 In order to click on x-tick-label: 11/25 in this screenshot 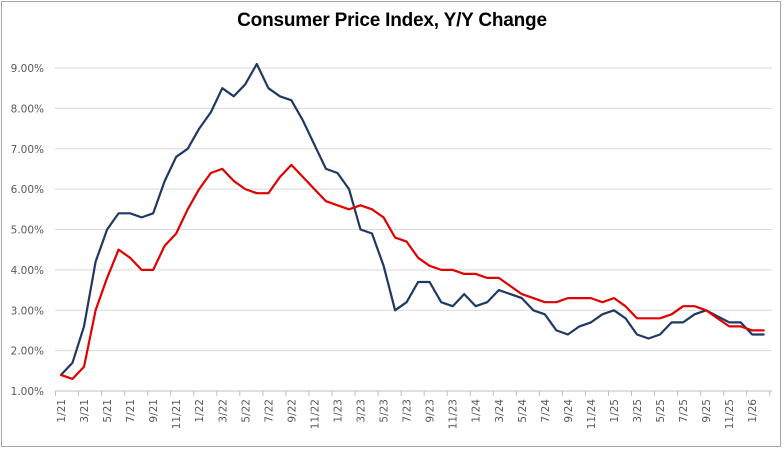, I will do `click(730, 414)`.